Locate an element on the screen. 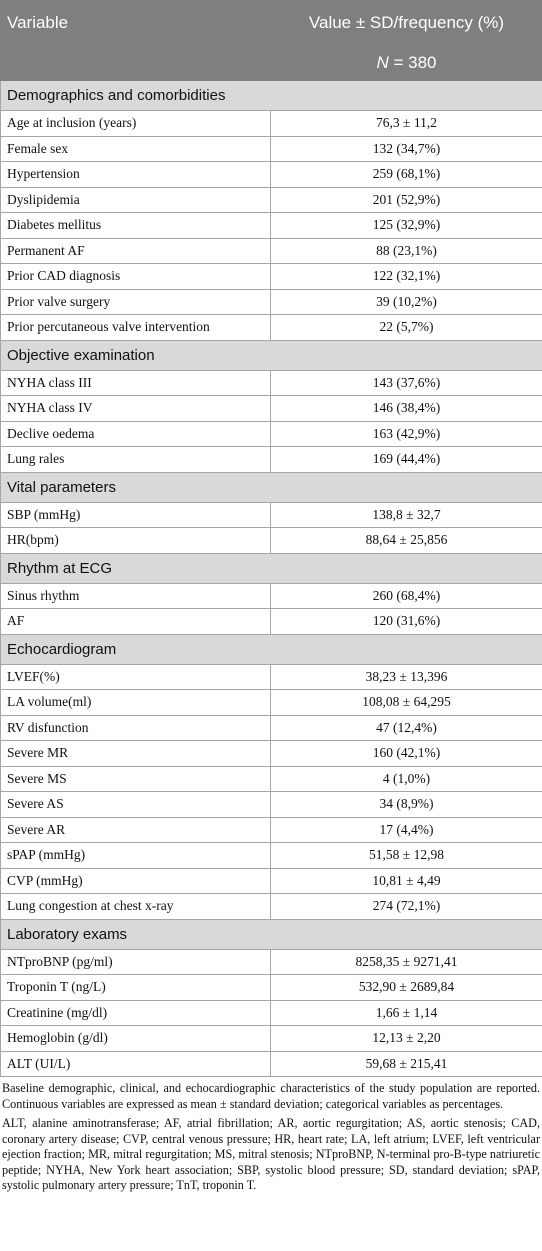  data-row: Hypertension 259 (68,1%) is located at coordinates (271, 174).